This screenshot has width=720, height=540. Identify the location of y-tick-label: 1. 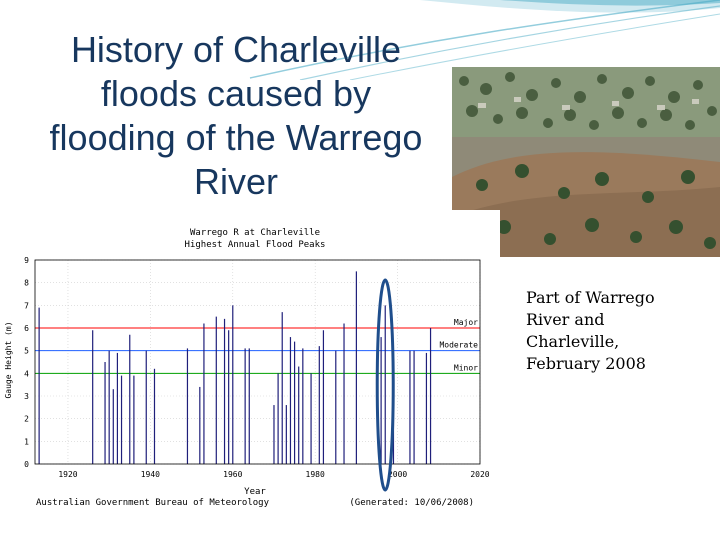
(26, 441).